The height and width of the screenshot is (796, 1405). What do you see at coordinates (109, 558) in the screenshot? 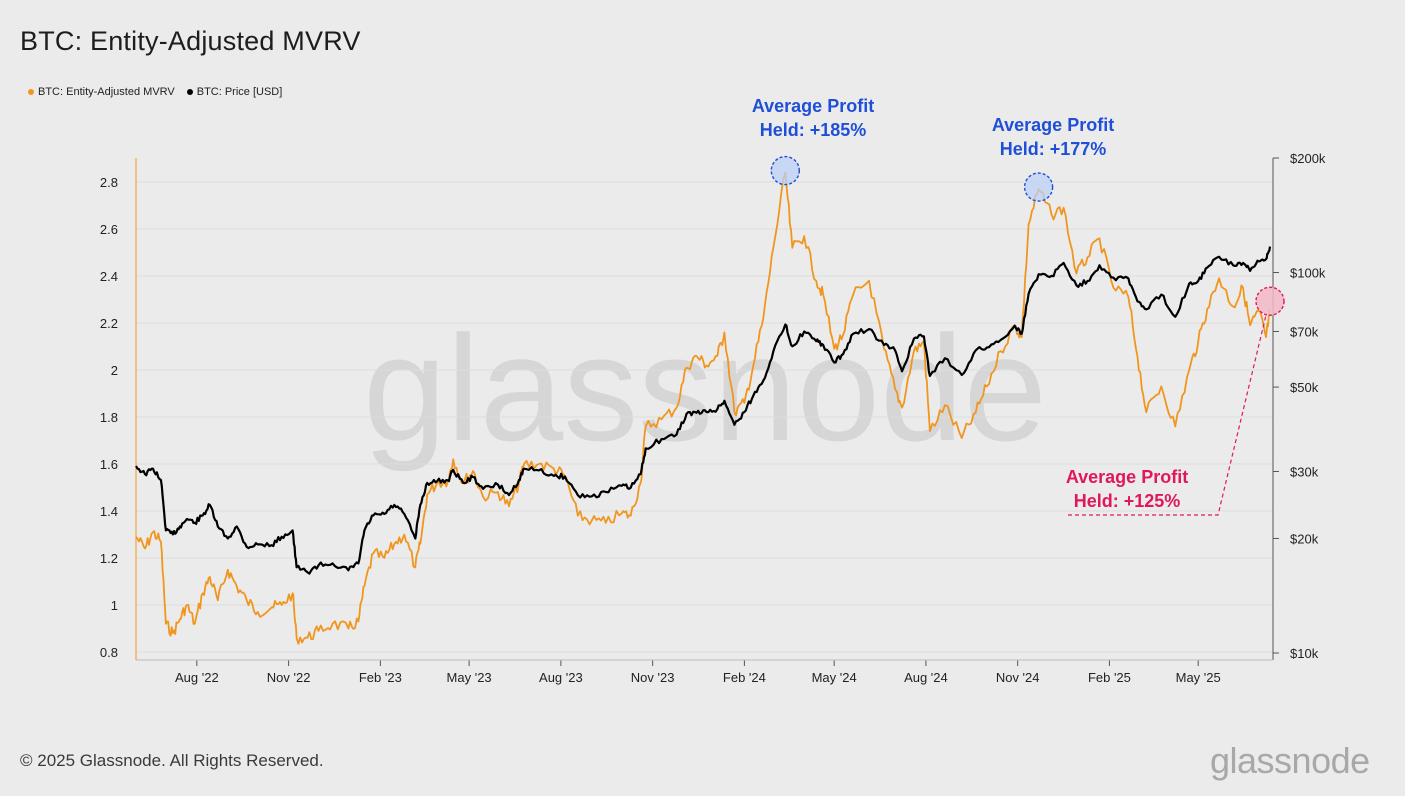
I see `y-left-tick-label: 1.2` at bounding box center [109, 558].